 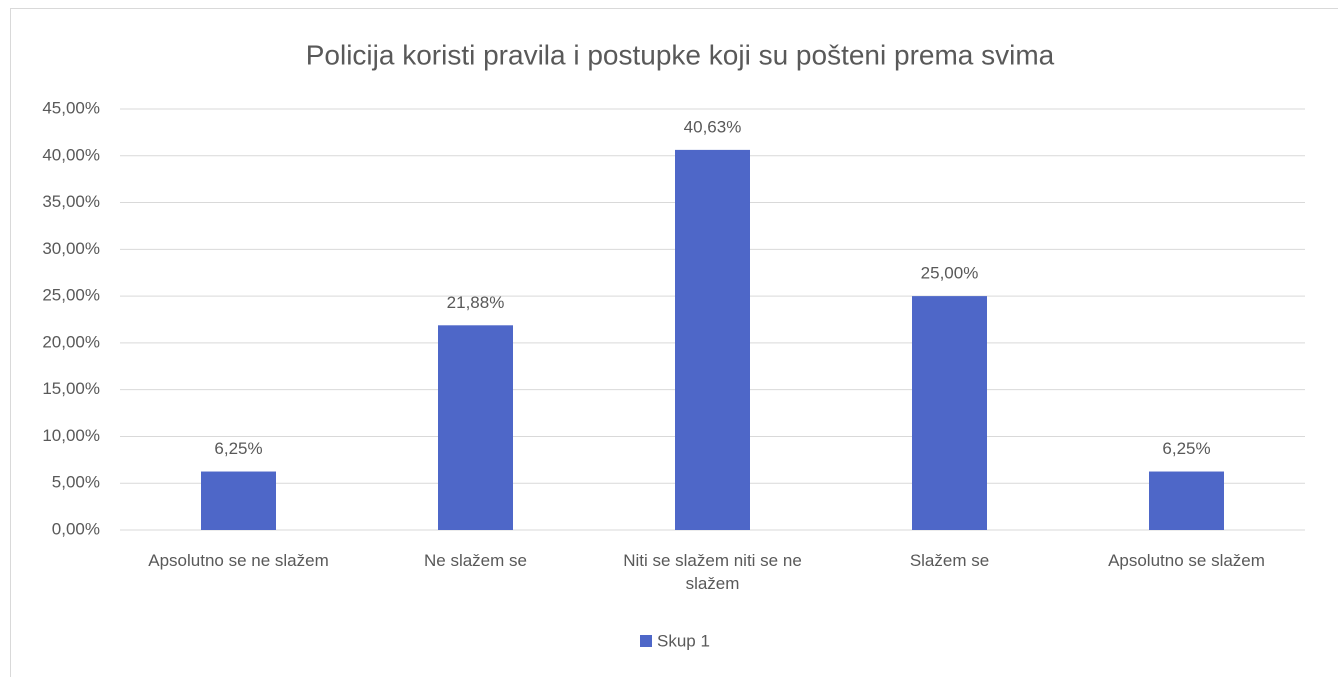 What do you see at coordinates (76, 528) in the screenshot?
I see `y-tick-label: 0,00%` at bounding box center [76, 528].